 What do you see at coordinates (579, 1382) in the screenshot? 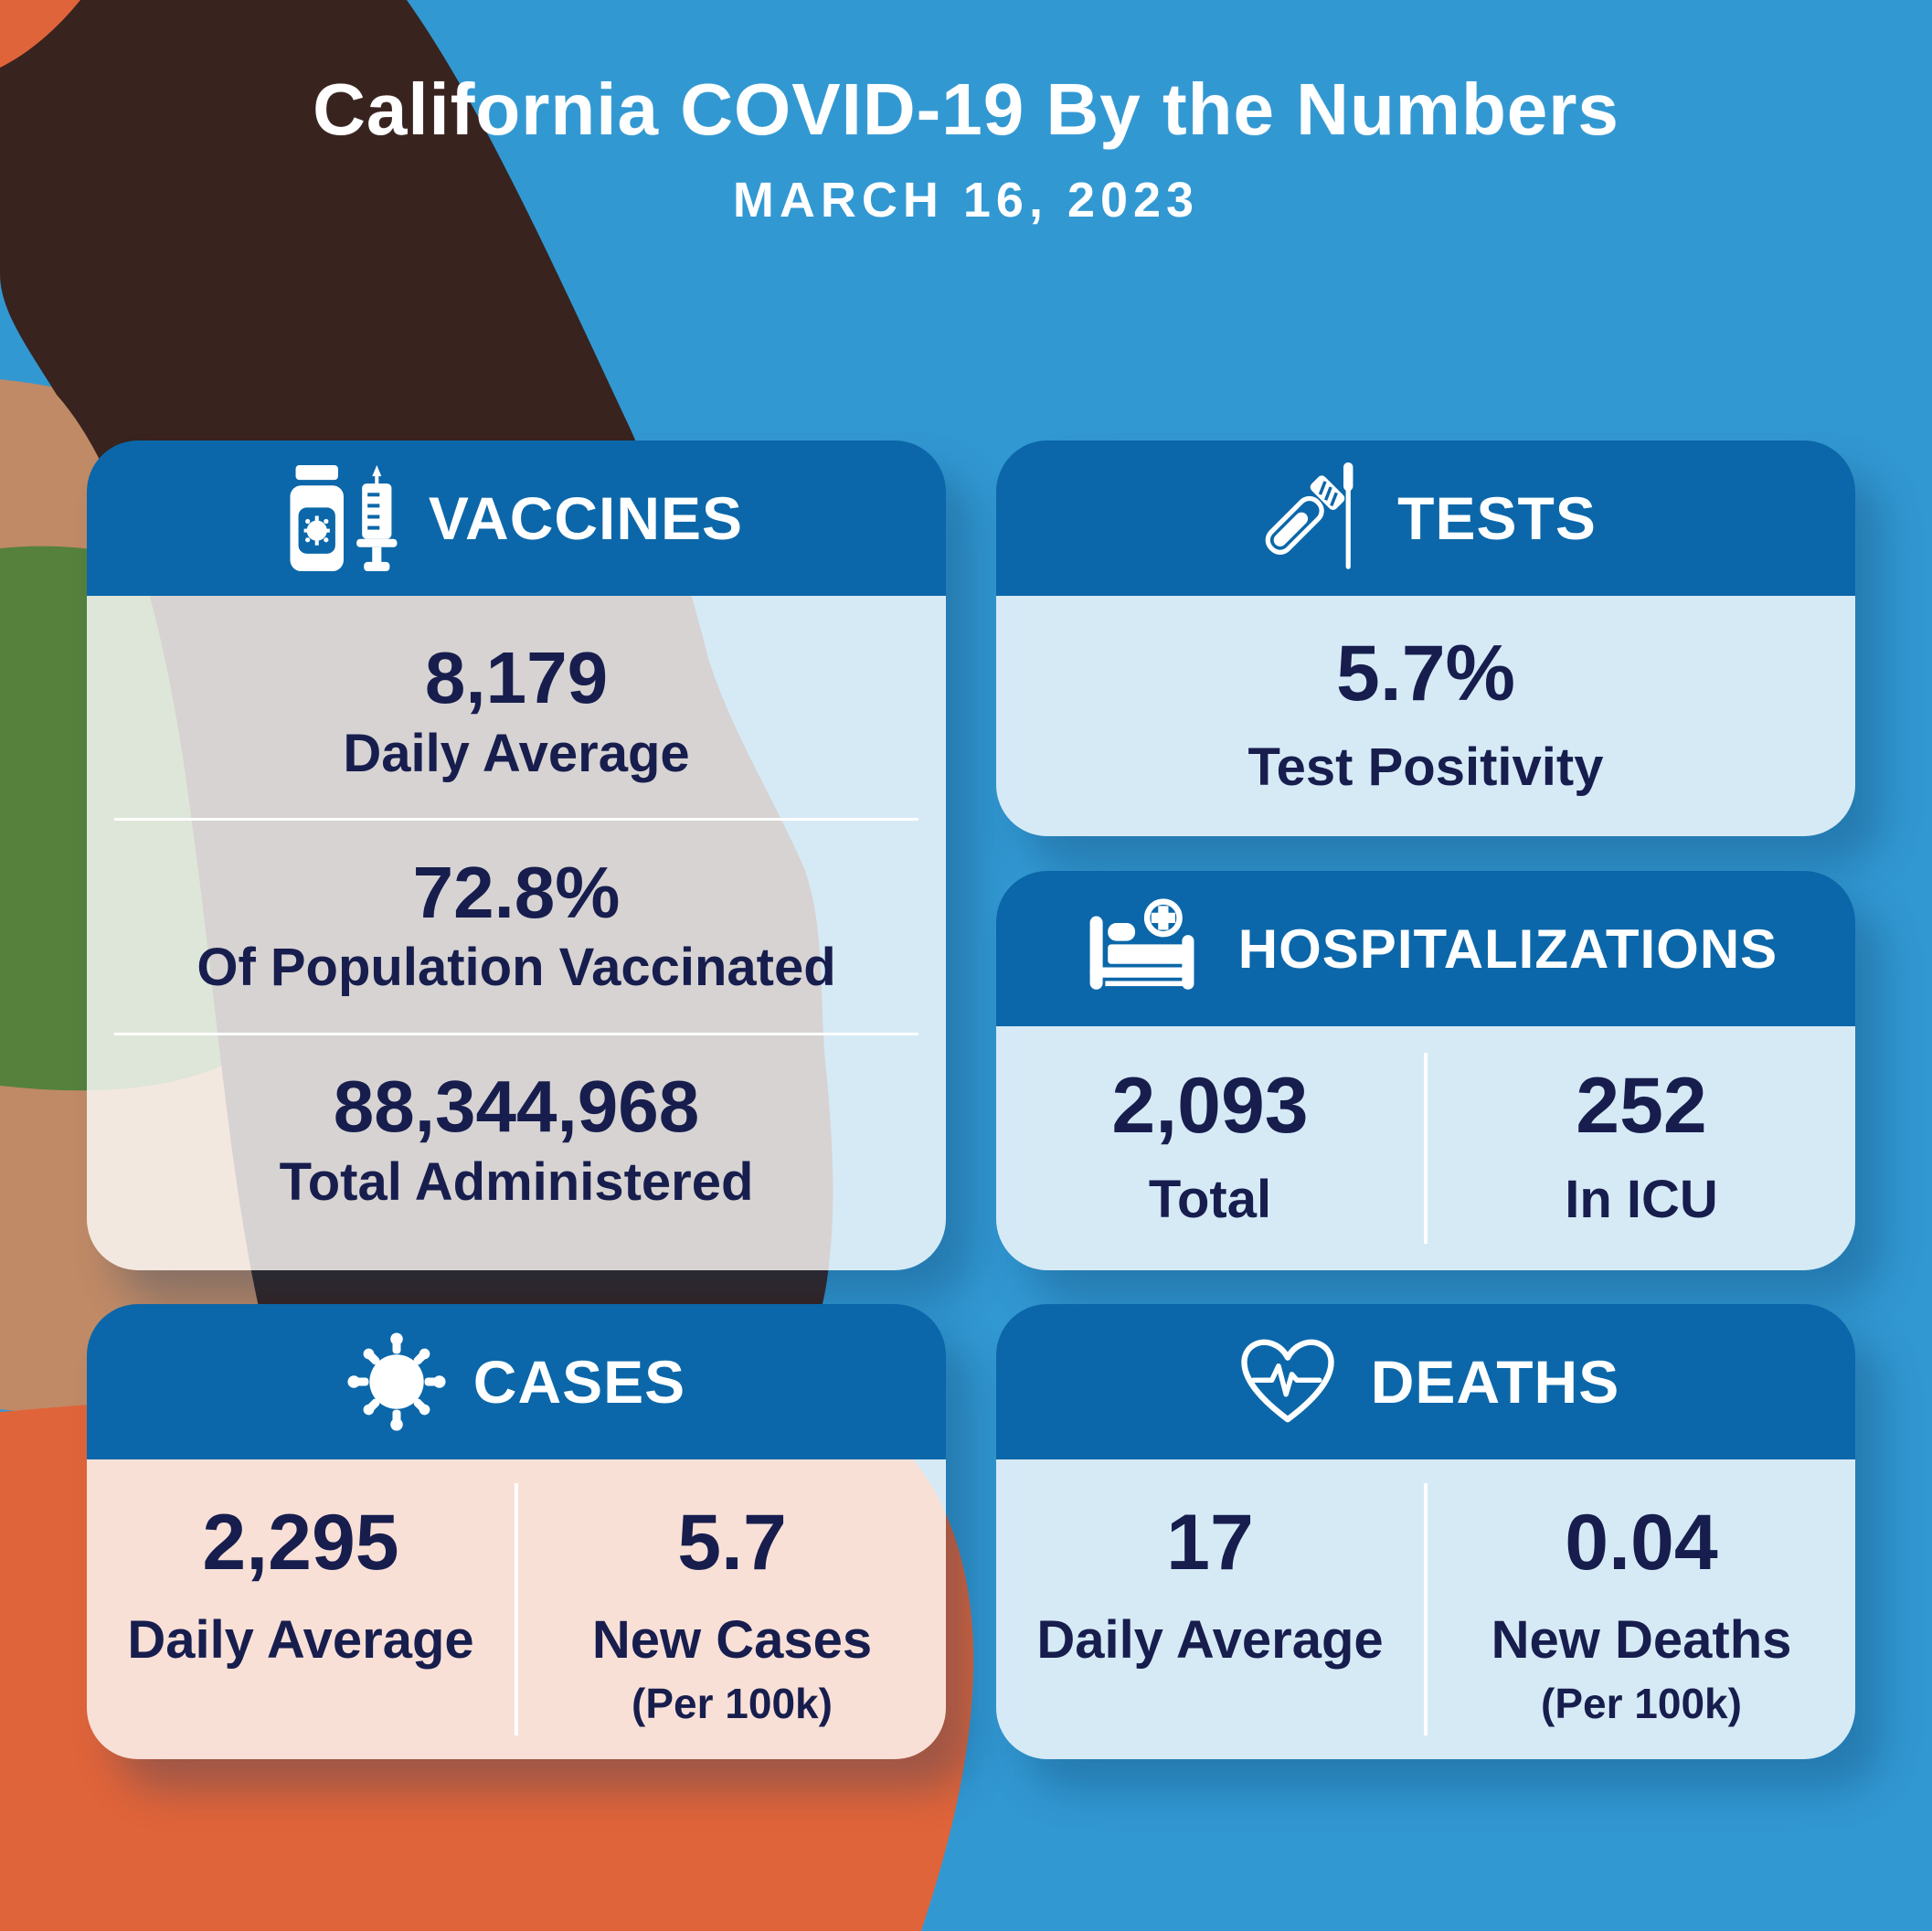
I see `cases-card-title: CASES` at bounding box center [579, 1382].